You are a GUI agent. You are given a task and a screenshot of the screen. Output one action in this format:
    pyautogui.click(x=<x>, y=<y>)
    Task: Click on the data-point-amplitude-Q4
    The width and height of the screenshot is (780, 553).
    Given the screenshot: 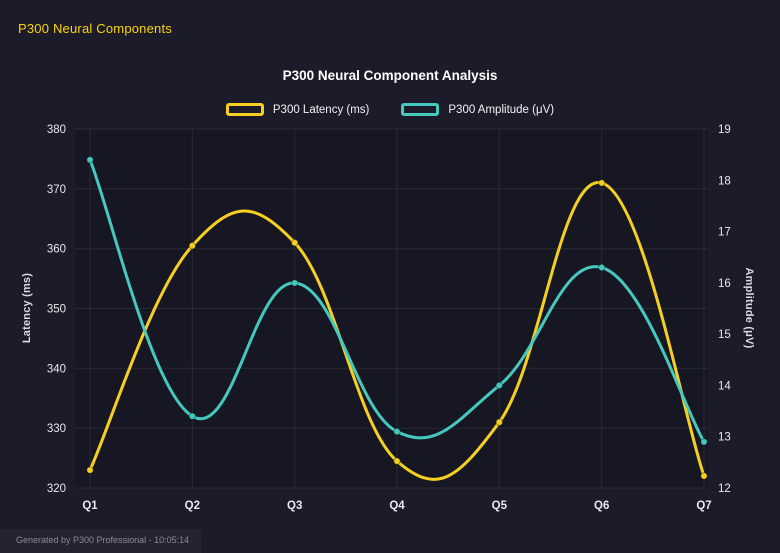 What is the action you would take?
    pyautogui.click(x=397, y=431)
    